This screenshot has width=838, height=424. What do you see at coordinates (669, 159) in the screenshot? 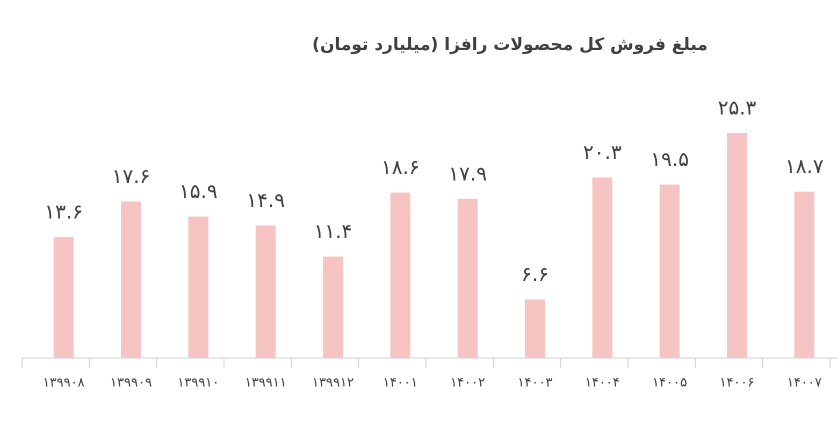
I see `value-label: ۱۹.۵` at bounding box center [669, 159].